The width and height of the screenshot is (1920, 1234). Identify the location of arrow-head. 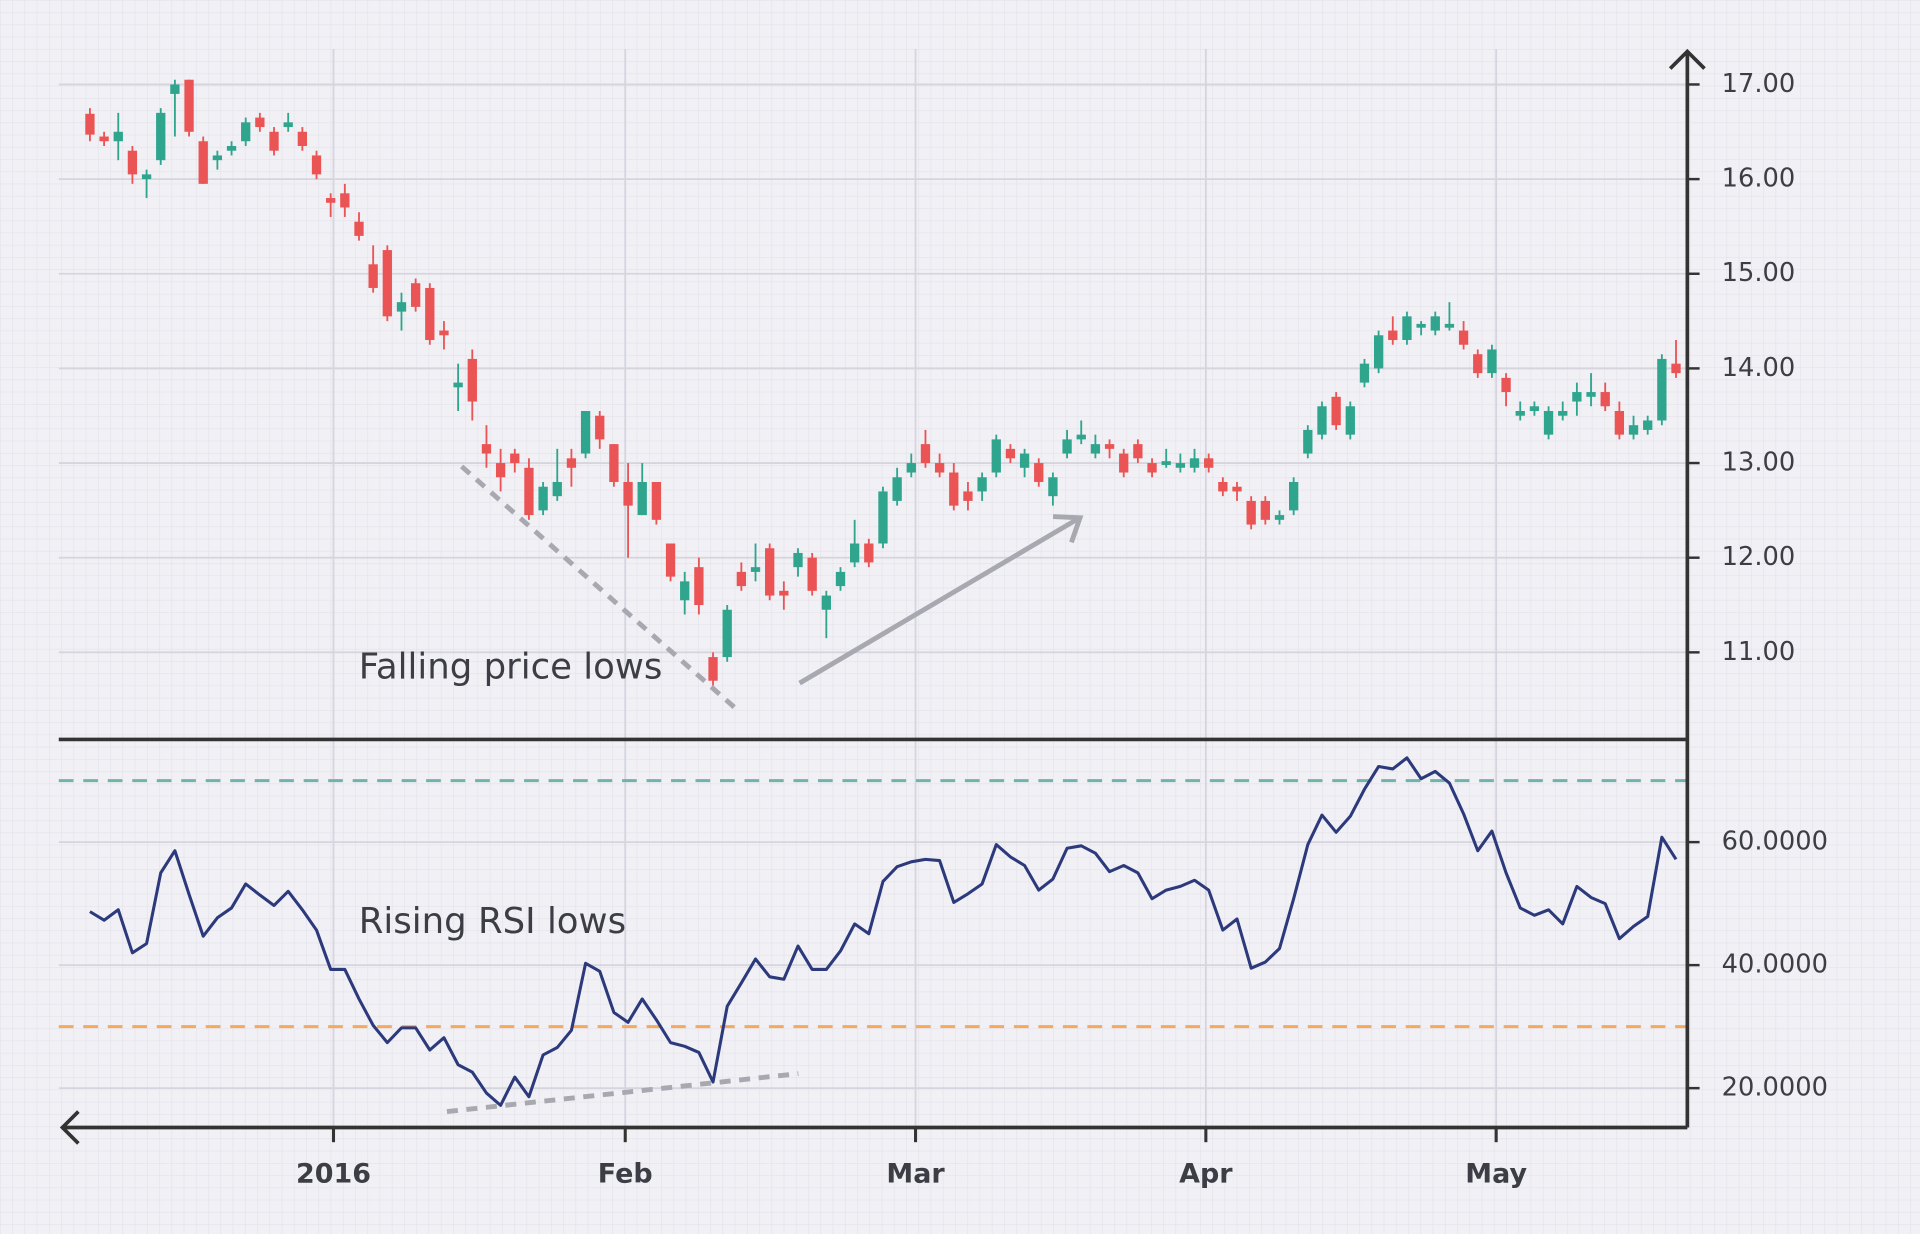
(1068, 529).